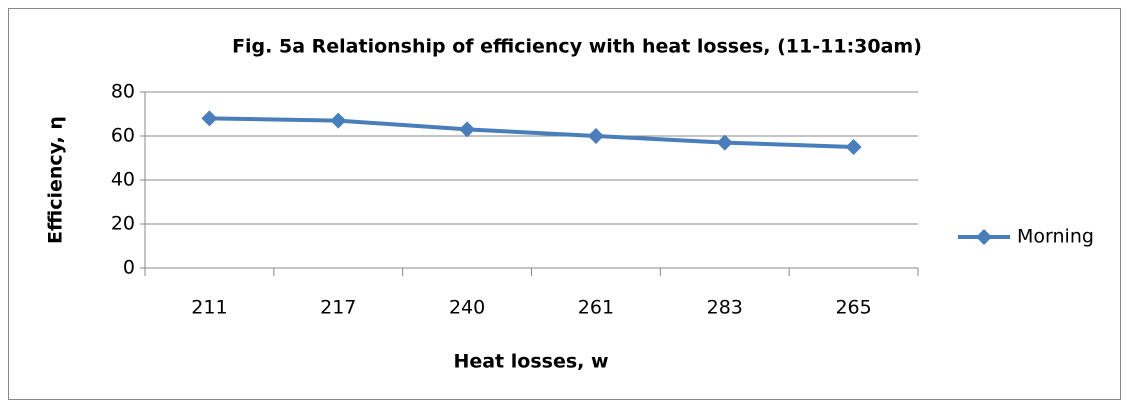 The width and height of the screenshot is (1129, 411). I want to click on x-axis-label: Heat losses, w, so click(530, 362).